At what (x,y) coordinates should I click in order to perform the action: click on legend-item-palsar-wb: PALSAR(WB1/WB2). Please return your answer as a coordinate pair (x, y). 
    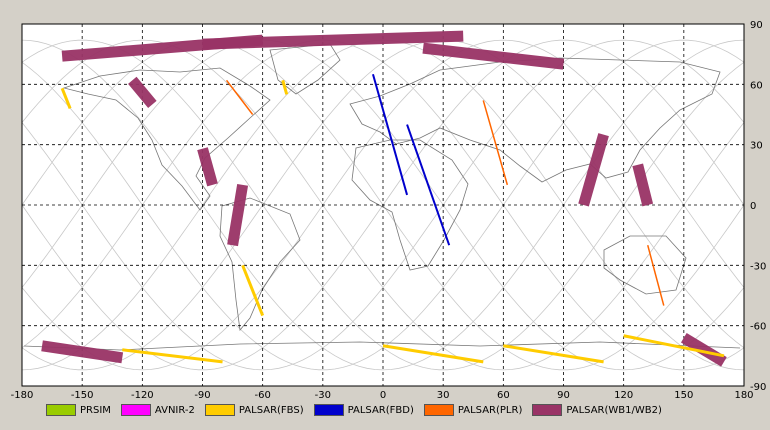
    Looking at the image, I should click on (597, 410).